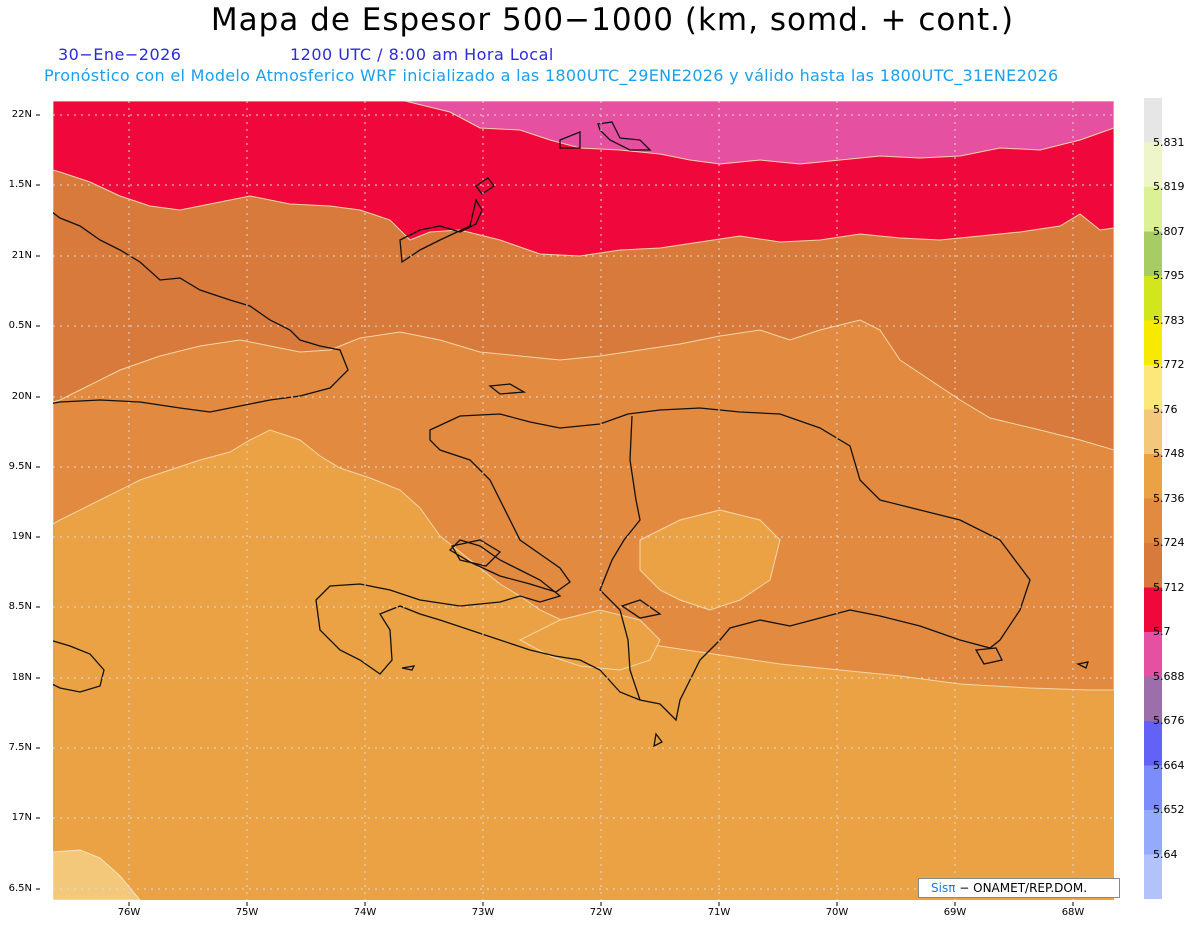  Describe the element at coordinates (1169, 364) in the screenshot. I see `colorbar-label: 5.772` at that location.